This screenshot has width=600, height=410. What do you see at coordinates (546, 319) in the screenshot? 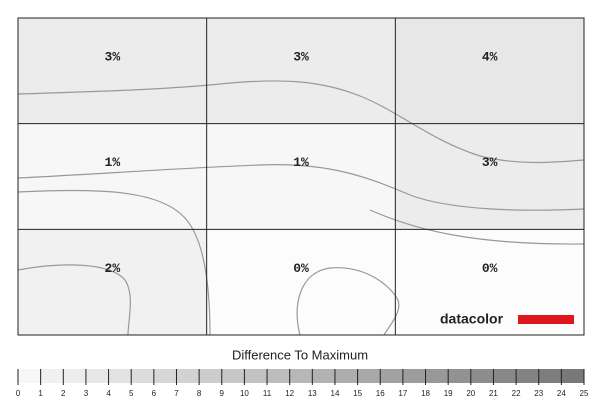
I see `brand-bar` at bounding box center [546, 319].